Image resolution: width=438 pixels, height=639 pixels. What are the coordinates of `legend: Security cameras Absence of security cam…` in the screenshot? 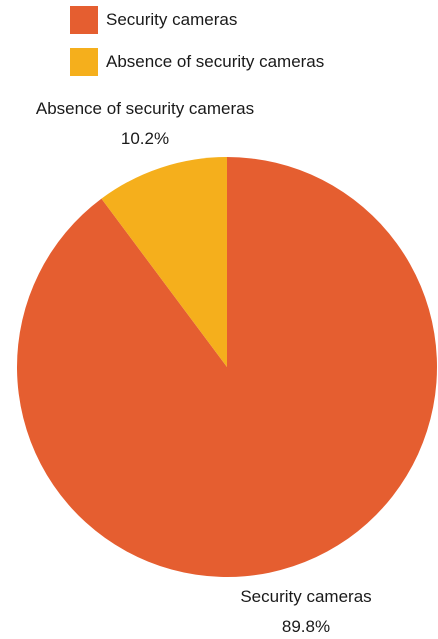 It's located at (197, 47).